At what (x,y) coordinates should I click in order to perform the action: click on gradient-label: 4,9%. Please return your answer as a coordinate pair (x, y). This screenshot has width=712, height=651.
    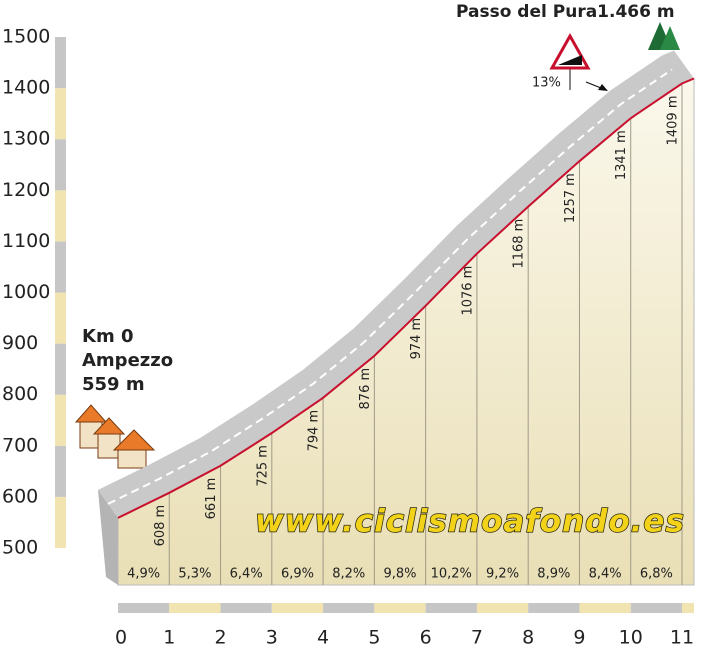
    Looking at the image, I should click on (143, 574).